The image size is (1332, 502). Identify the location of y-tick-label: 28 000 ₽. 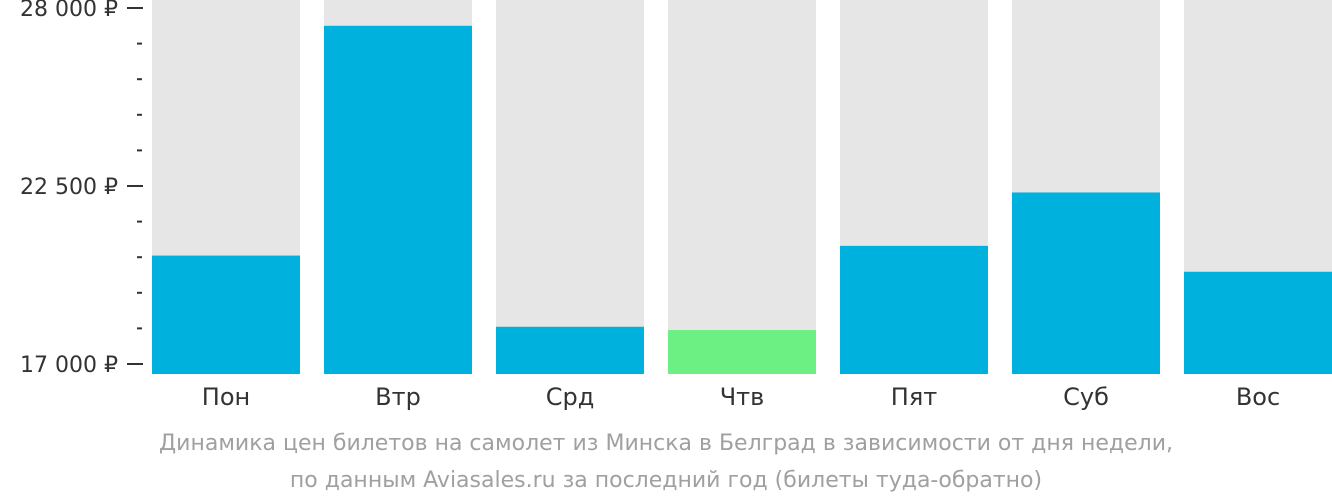
(69, 11).